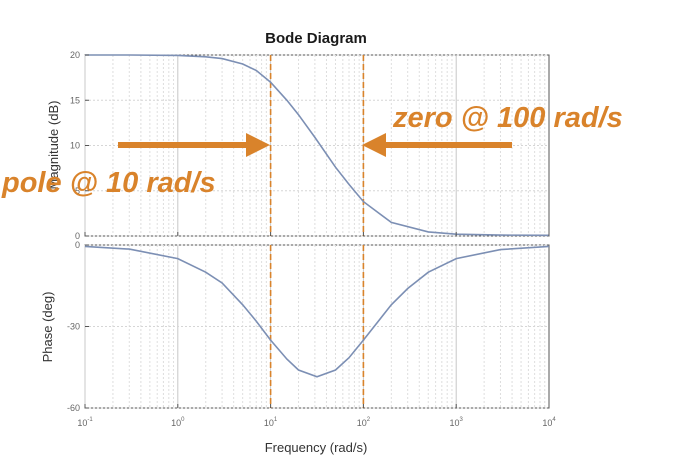 Image resolution: width=683 pixels, height=472 pixels. What do you see at coordinates (194, 145) in the screenshot?
I see `pole-arrow` at bounding box center [194, 145].